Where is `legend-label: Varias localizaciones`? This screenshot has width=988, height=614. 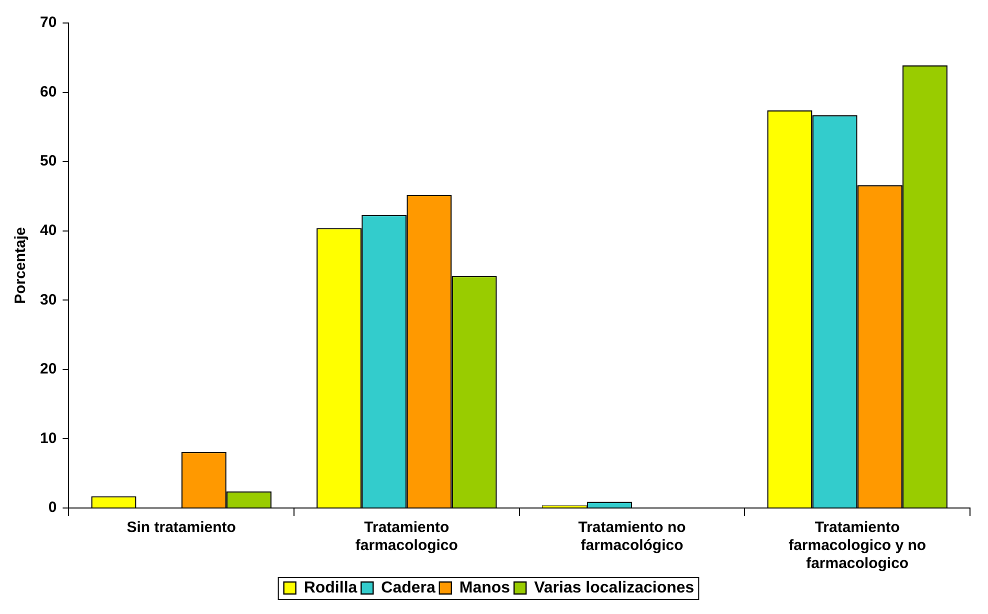 legend-label: Varias localizaciones is located at coordinates (614, 587).